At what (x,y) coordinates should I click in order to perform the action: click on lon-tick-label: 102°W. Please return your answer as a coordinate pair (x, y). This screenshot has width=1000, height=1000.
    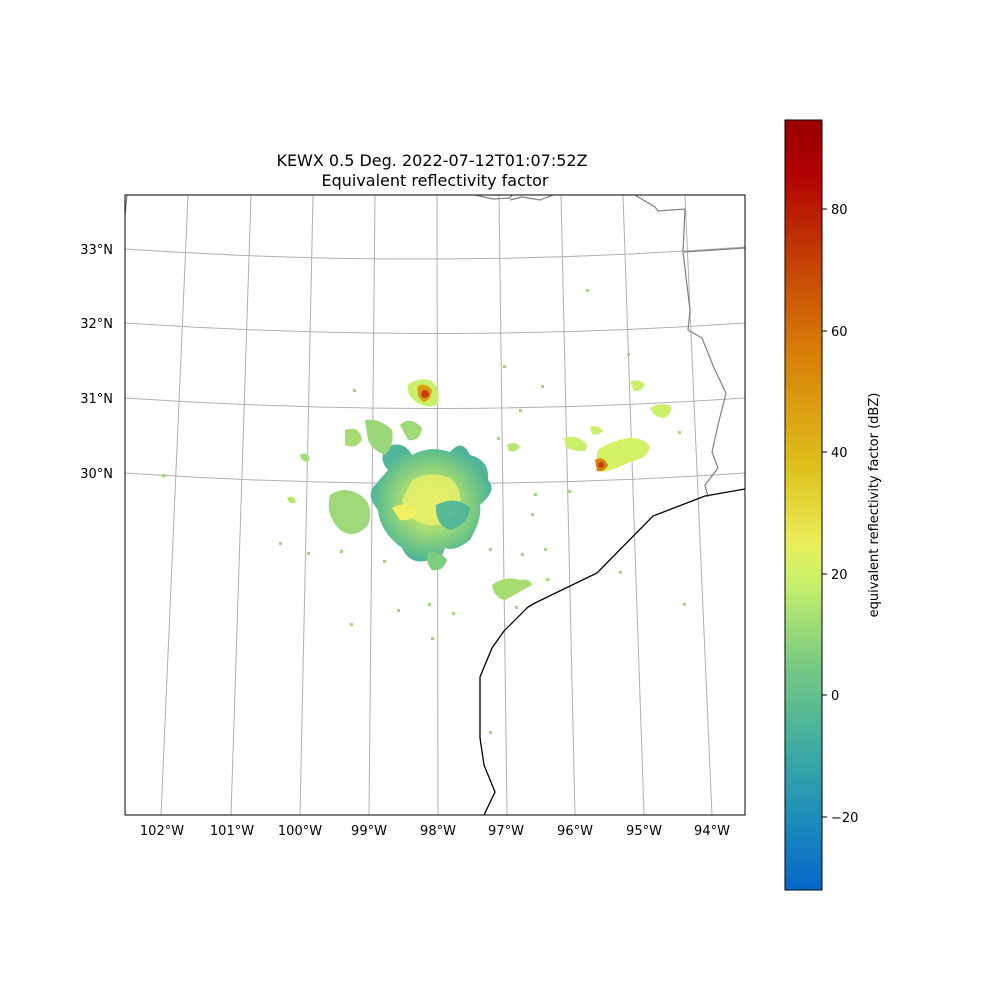
    Looking at the image, I should click on (162, 831).